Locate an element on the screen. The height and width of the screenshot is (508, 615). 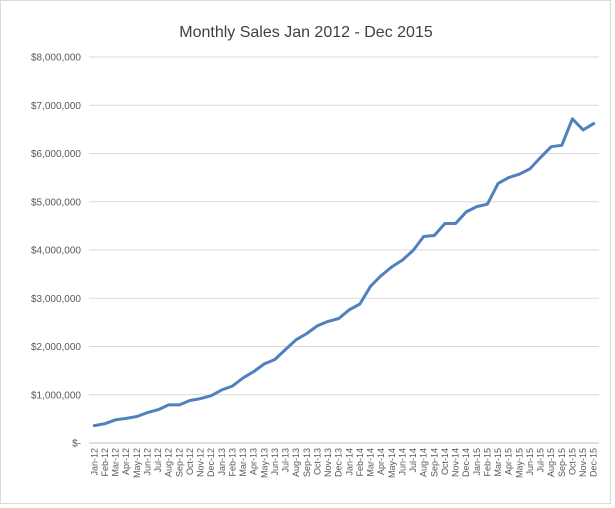
x-tick-label: Oct-15 is located at coordinates (572, 461).